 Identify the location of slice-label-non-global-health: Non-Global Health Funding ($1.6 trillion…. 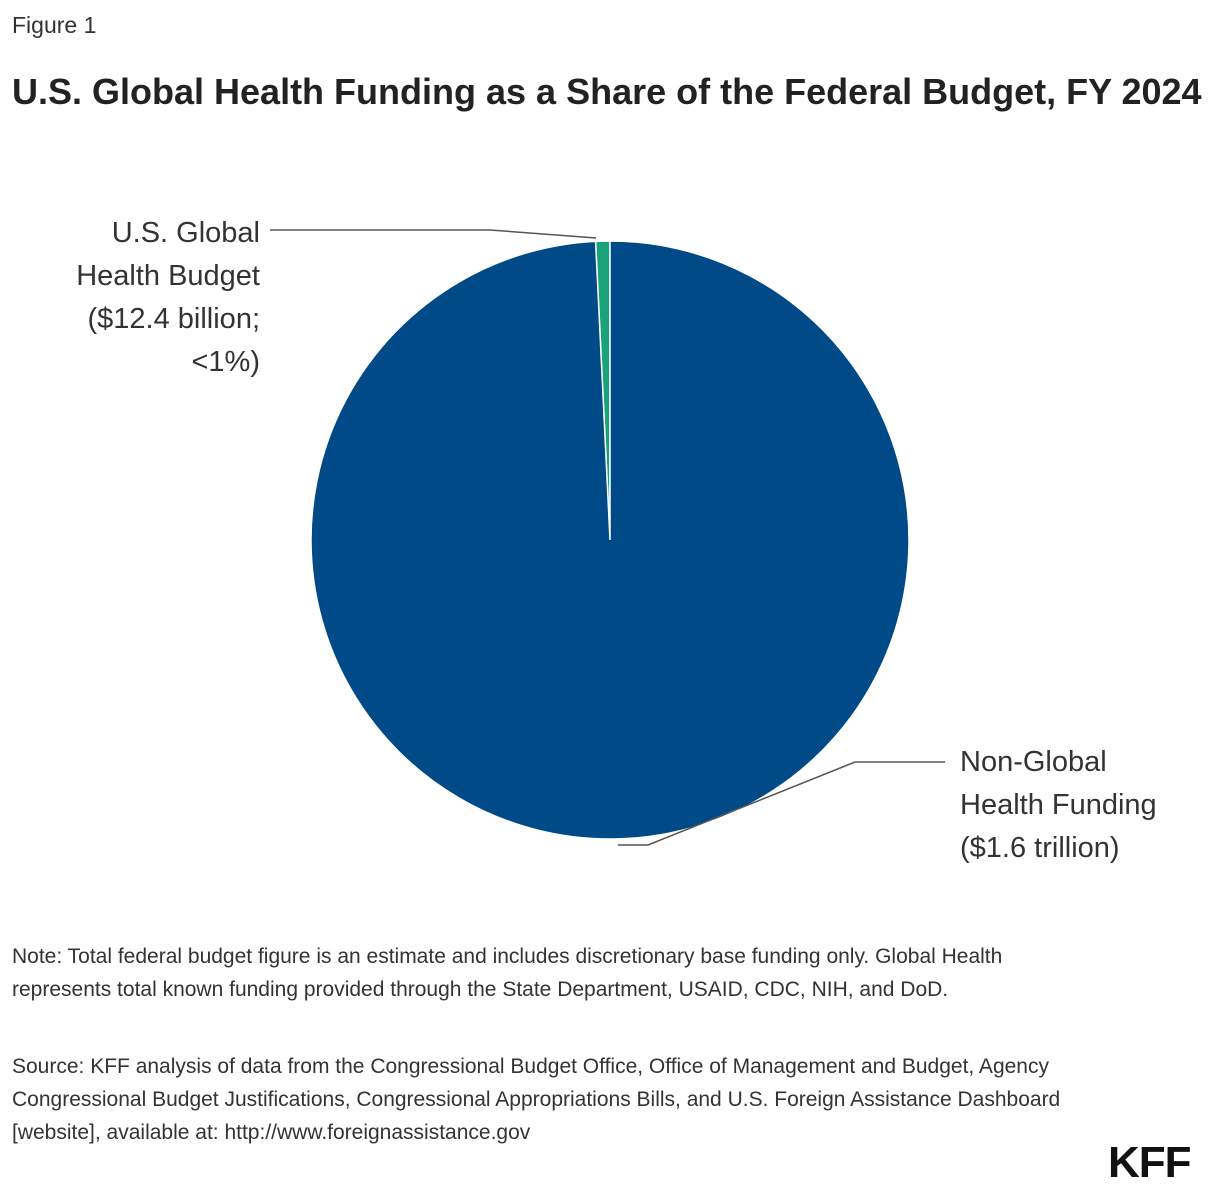
(1085, 805).